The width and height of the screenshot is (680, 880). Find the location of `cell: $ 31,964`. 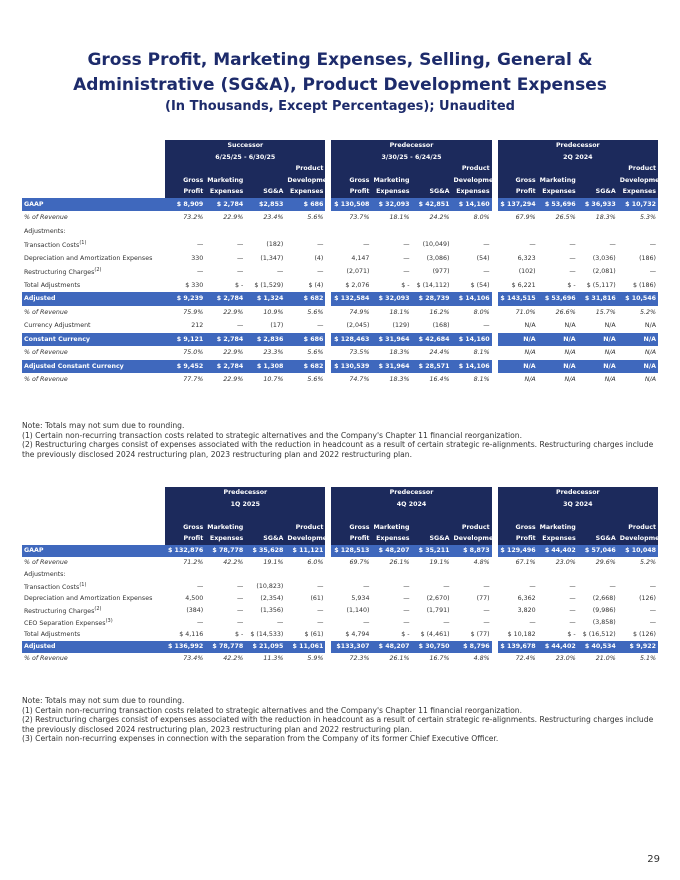

cell: $ 31,964 is located at coordinates (391, 366).